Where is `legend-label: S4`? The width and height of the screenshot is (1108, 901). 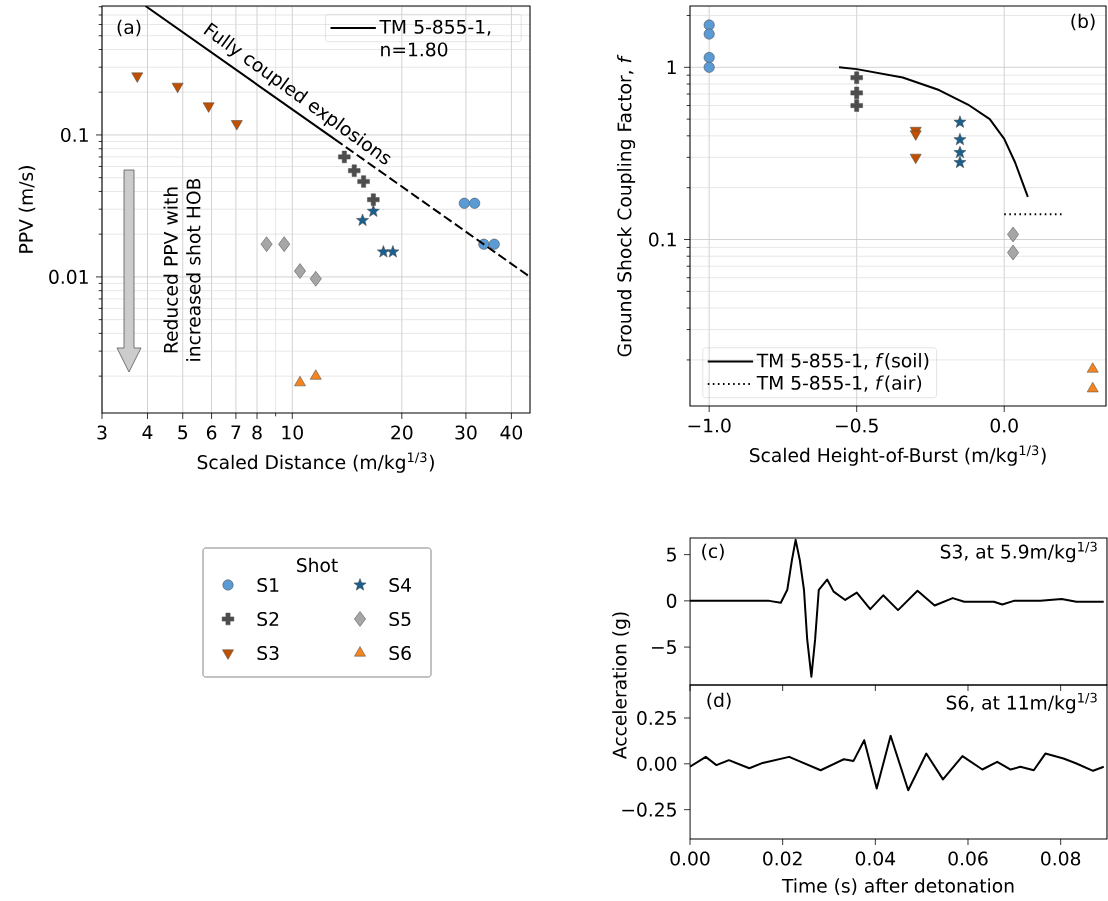 legend-label: S4 is located at coordinates (400, 584).